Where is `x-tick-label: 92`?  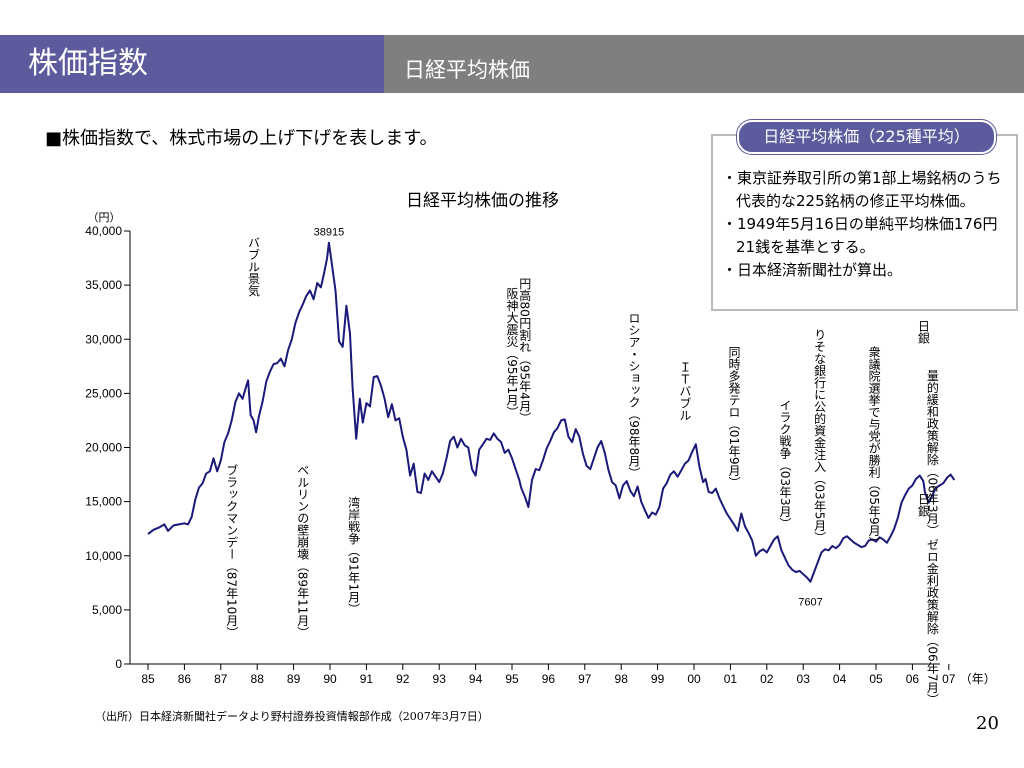 x-tick-label: 92 is located at coordinates (403, 679).